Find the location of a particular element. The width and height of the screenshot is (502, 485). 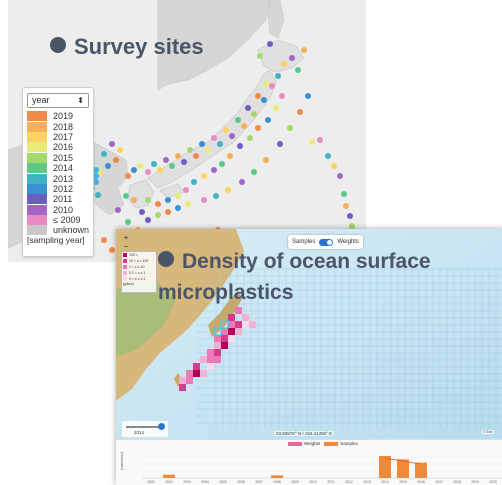

density-legend-label: 0.1 < x ≤ 1 is located at coordinates (137, 273).